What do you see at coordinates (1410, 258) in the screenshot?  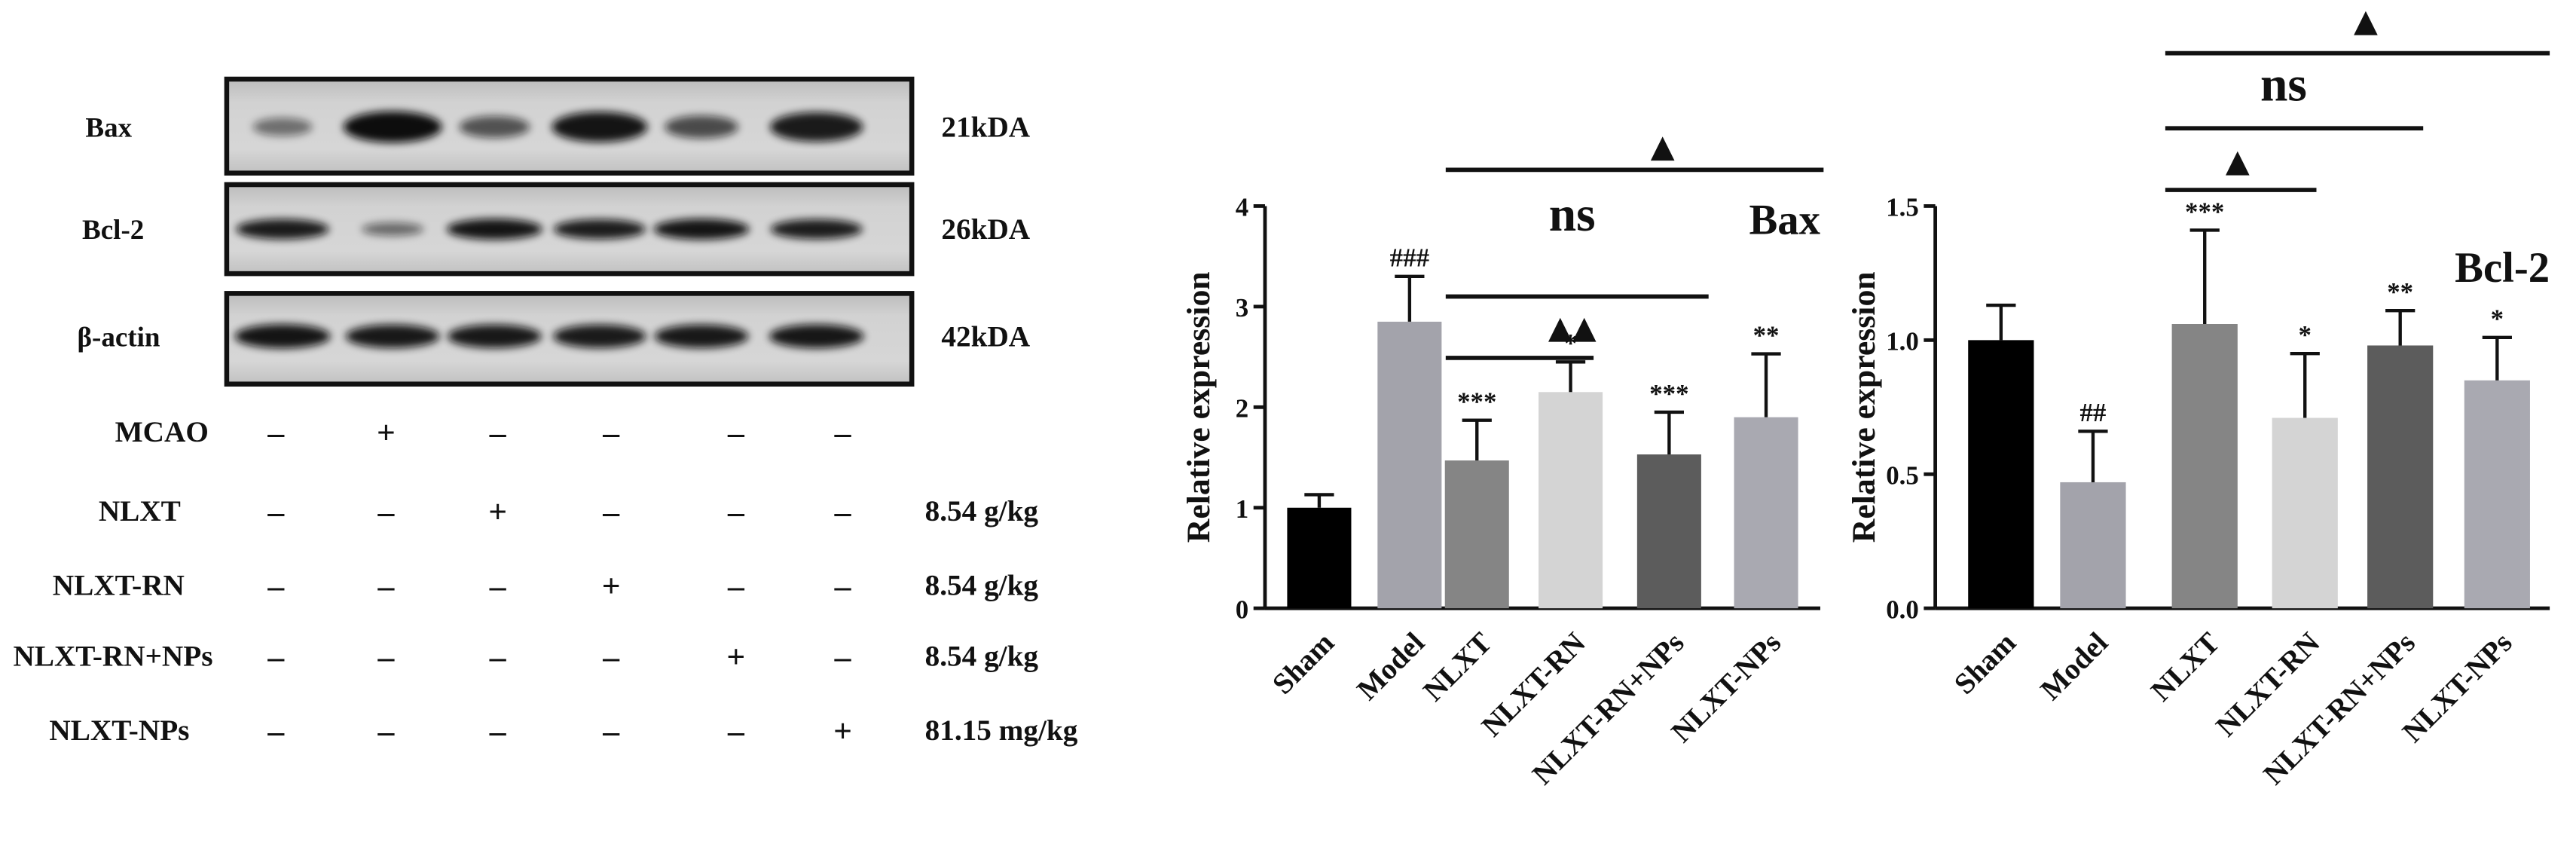 I see `significance-label-model: ###` at bounding box center [1410, 258].